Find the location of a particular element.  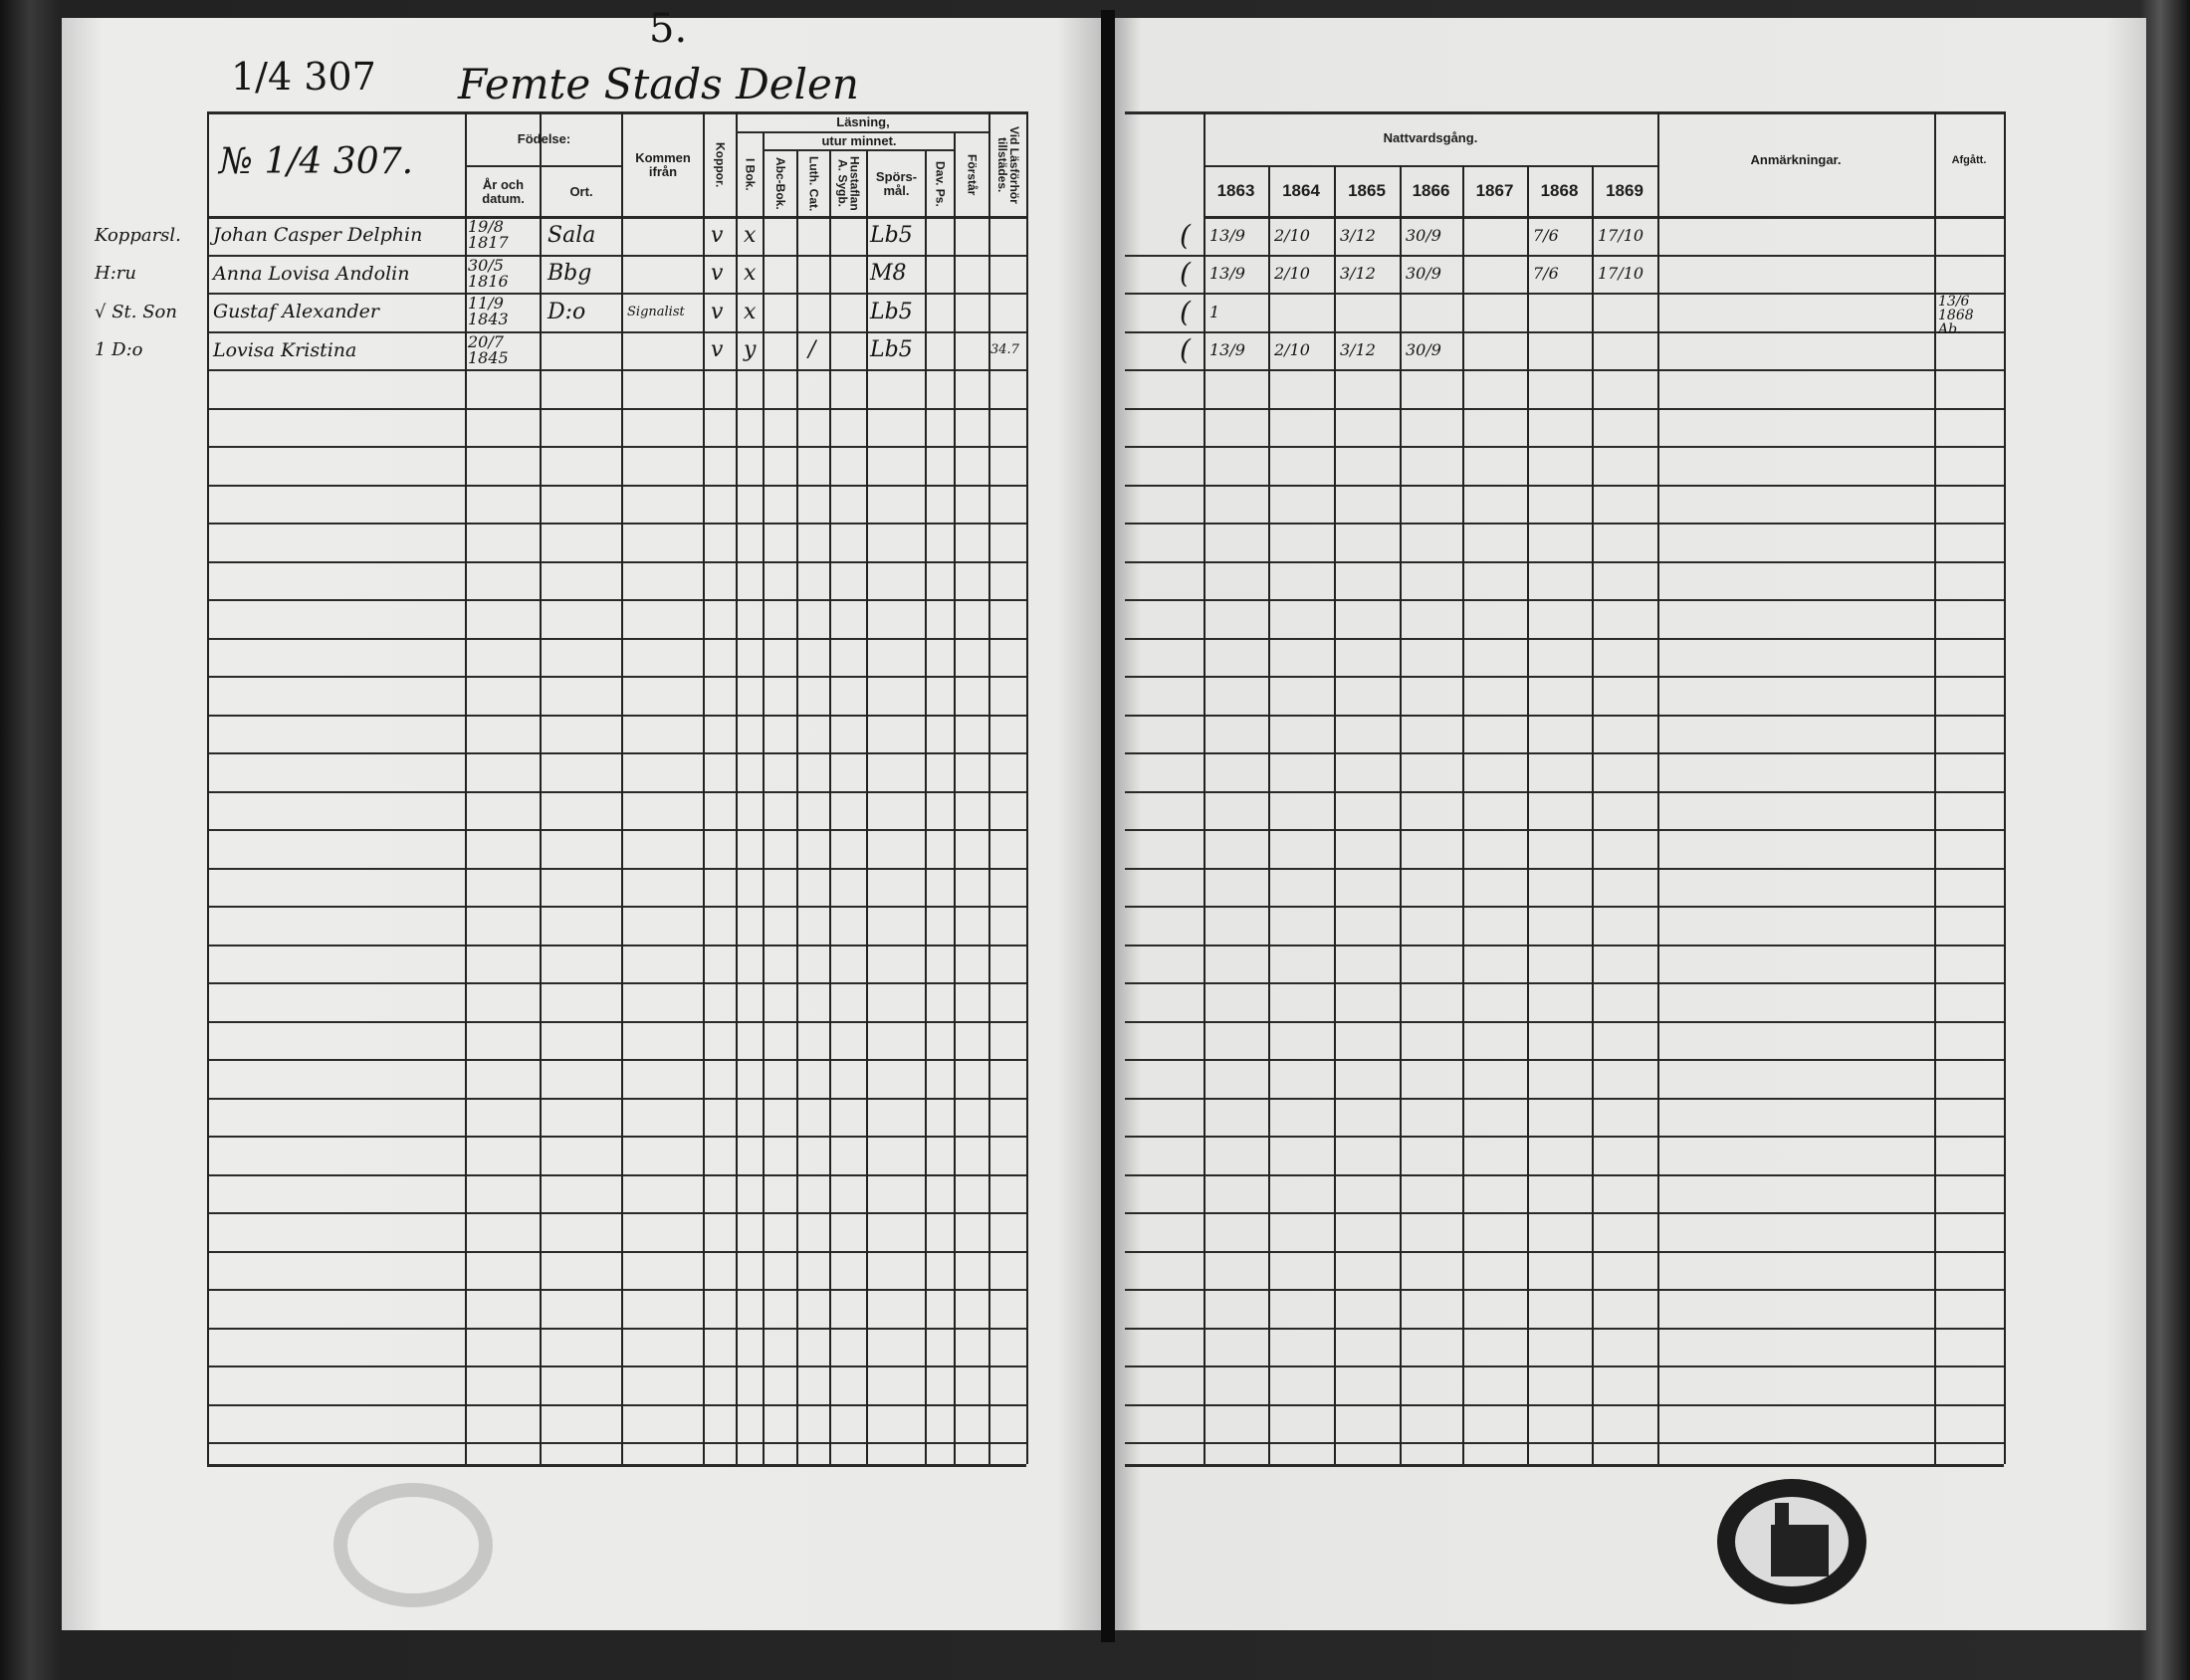

came-from: Signalist is located at coordinates (656, 311).